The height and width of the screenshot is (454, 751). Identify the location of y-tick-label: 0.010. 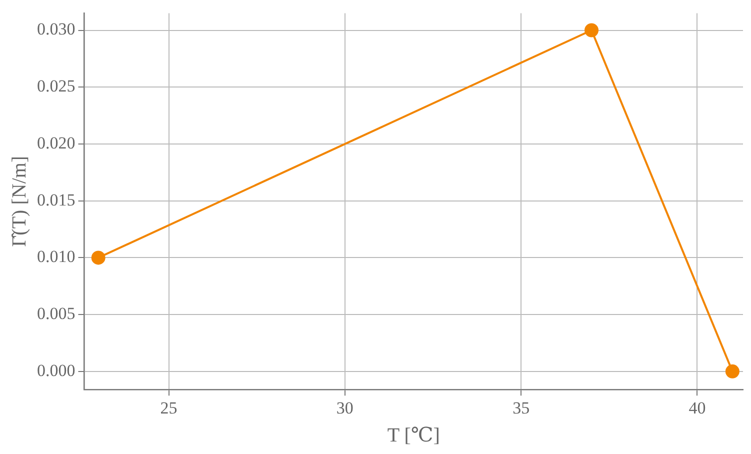
(56, 256).